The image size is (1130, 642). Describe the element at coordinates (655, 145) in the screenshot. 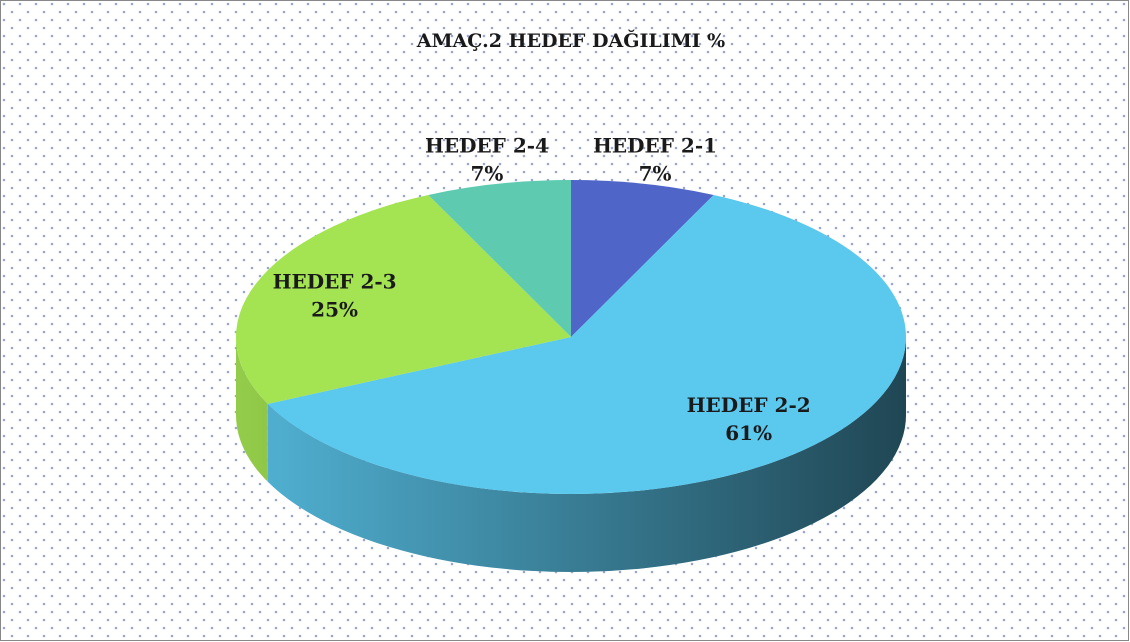

I see `data-label-name: HEDEF 2-1` at that location.